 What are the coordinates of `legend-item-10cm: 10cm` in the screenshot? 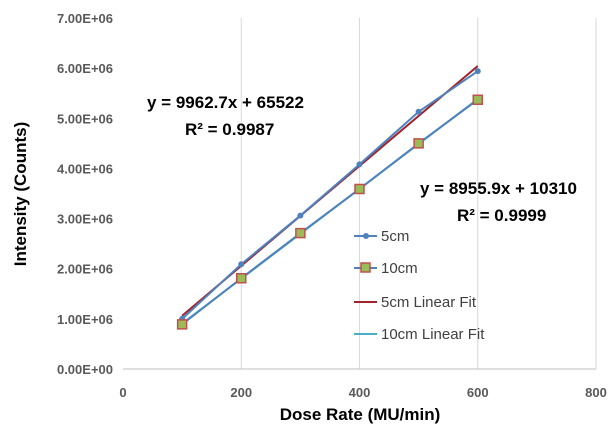 It's located at (386, 268).